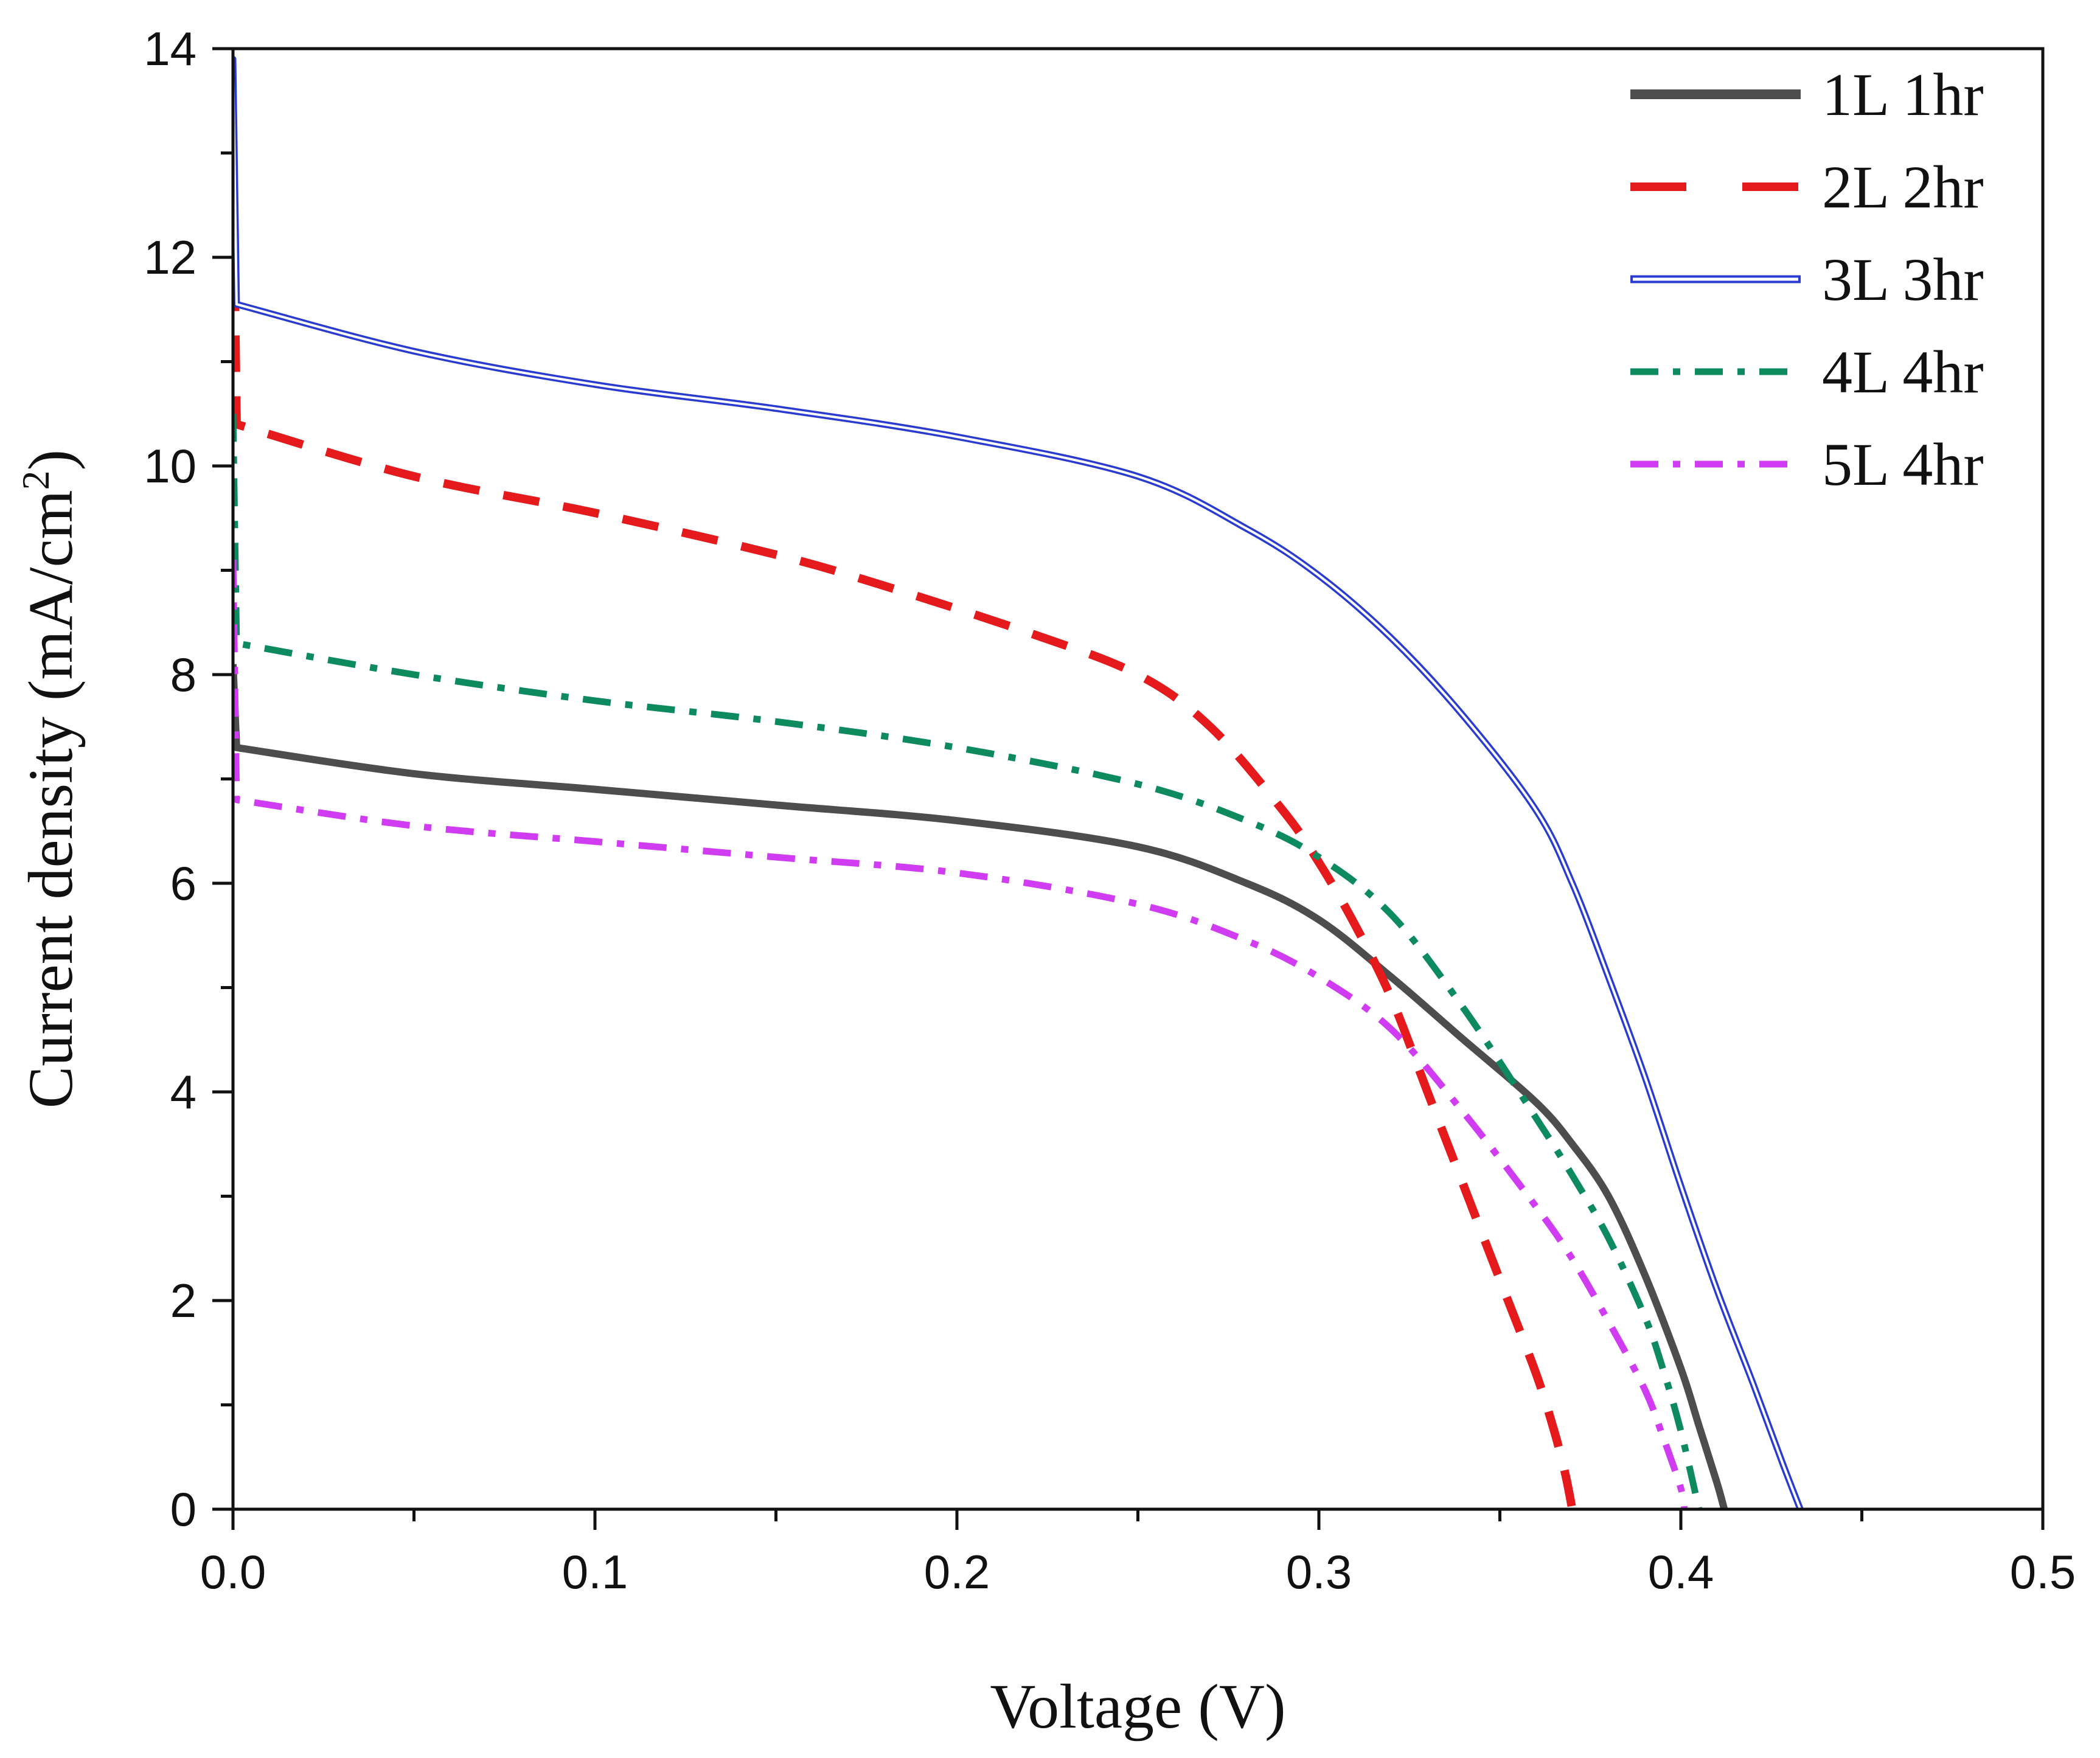  I want to click on legend-label-1l-1hr: 1L 1hr, so click(1903, 94).